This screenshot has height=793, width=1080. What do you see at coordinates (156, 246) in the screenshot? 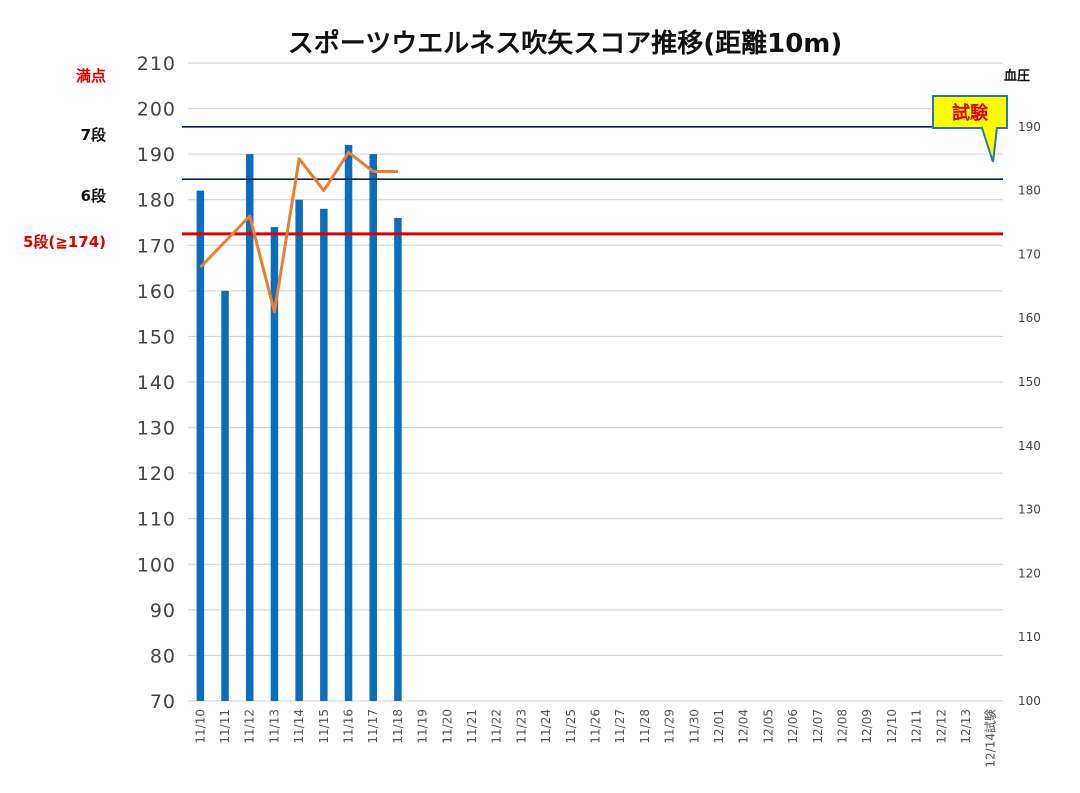
I see `y-tick-label: 170` at bounding box center [156, 246].